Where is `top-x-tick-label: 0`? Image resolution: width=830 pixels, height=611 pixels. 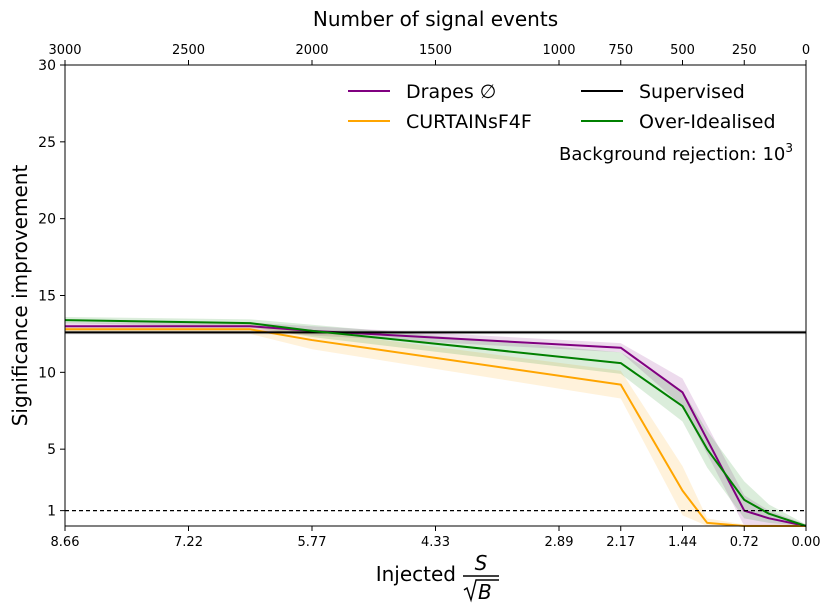 top-x-tick-label: 0 is located at coordinates (806, 50).